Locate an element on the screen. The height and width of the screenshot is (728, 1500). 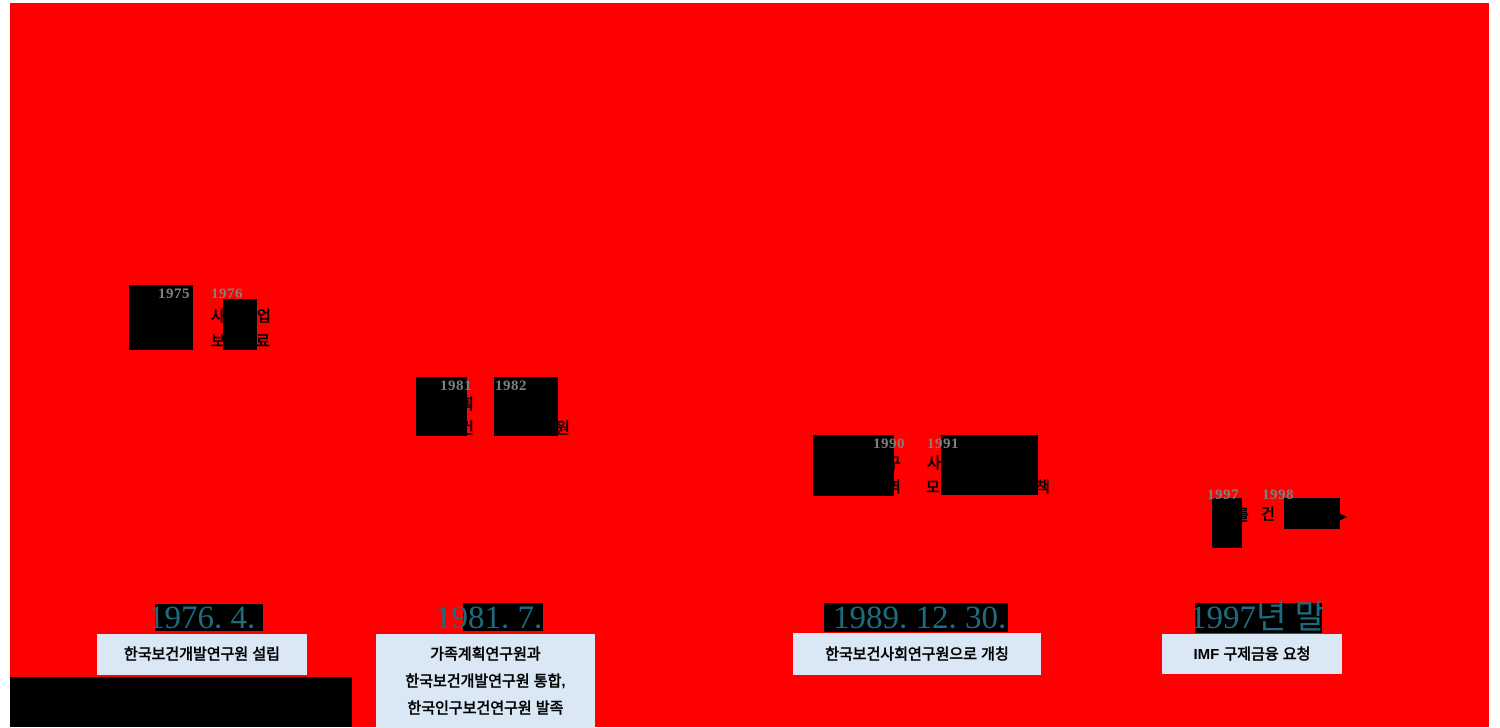
year-label: 1982 is located at coordinates (511, 386).